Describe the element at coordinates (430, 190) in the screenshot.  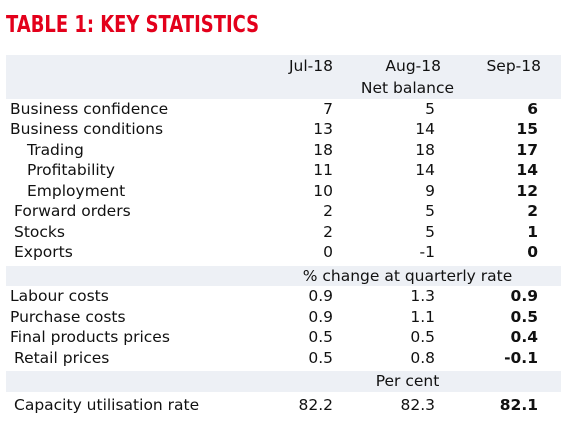
I see `cell-value: 9` at that location.